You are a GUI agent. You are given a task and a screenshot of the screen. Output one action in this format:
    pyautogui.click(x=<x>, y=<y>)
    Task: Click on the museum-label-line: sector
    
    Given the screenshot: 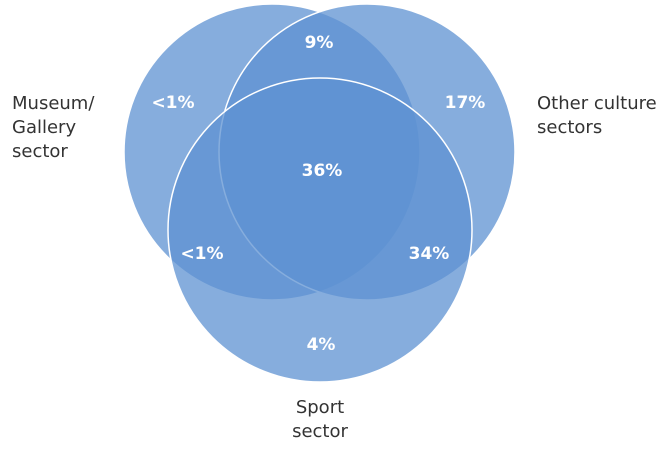 What is the action you would take?
    pyautogui.click(x=40, y=151)
    